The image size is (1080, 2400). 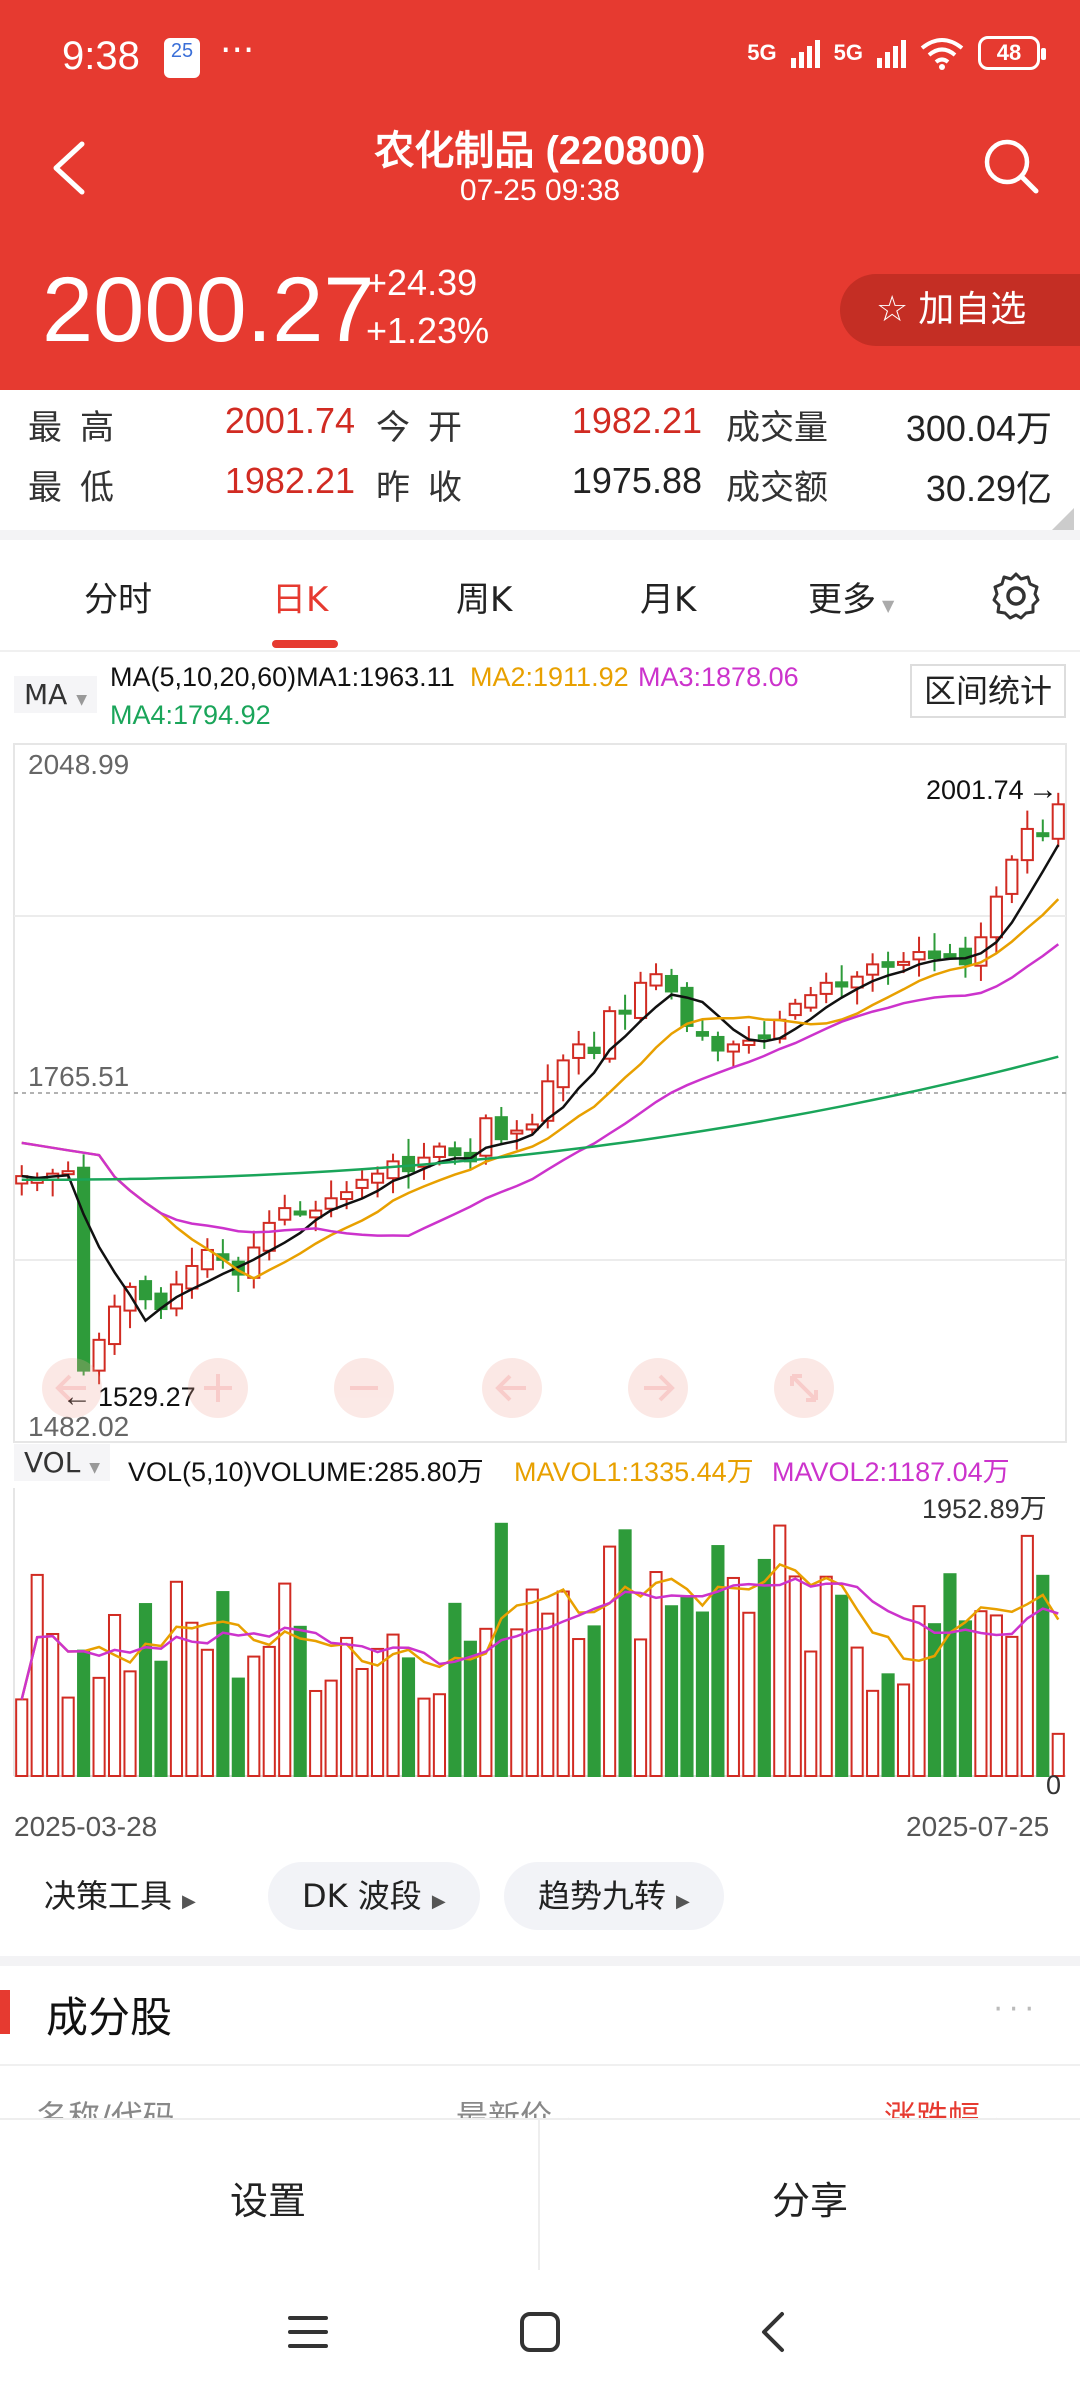 What do you see at coordinates (46, 694) in the screenshot?
I see `indicator-selector-label: MA` at bounding box center [46, 694].